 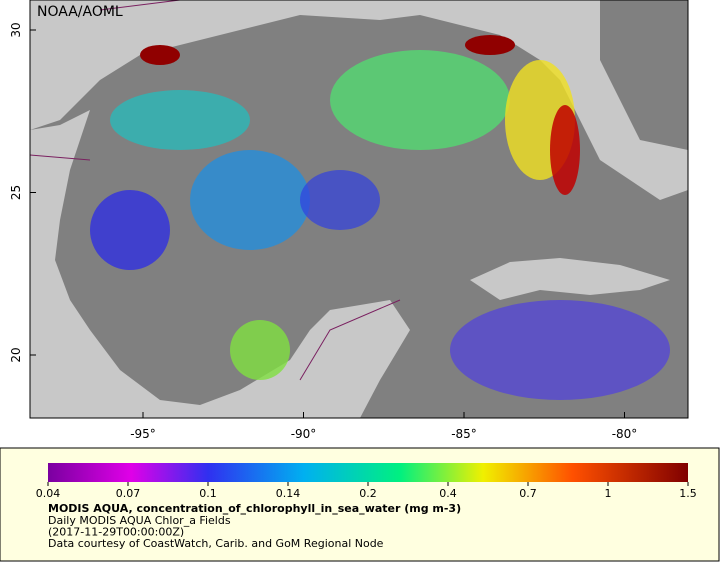 I want to click on colorbar-label: 0.7, so click(x=528, y=493).